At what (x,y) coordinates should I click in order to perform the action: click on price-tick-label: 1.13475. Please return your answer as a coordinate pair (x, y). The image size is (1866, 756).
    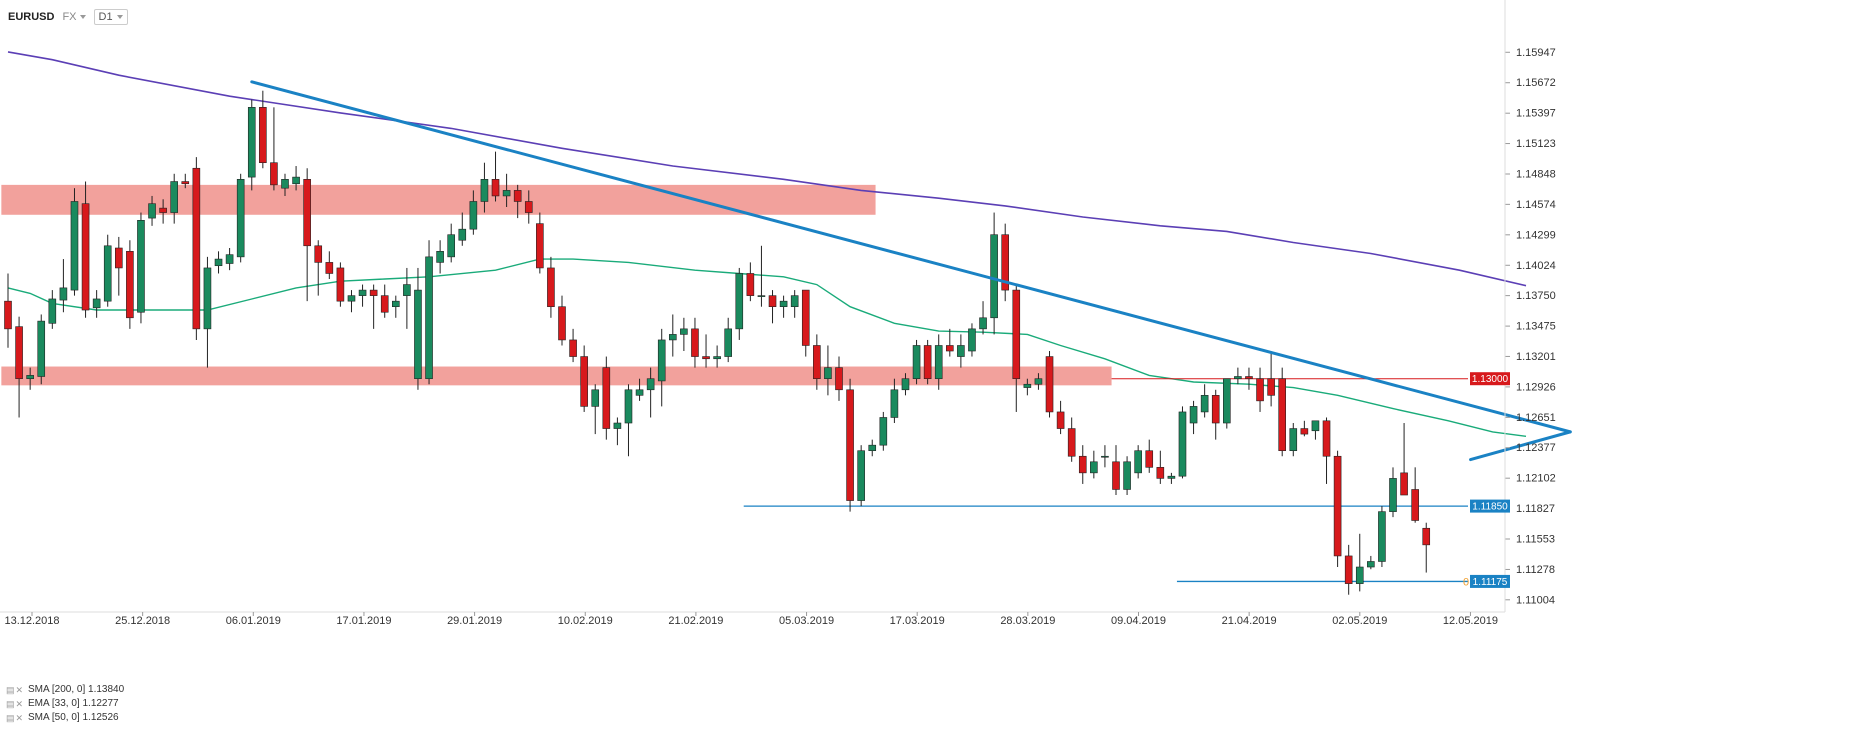
    Looking at the image, I should click on (1536, 327).